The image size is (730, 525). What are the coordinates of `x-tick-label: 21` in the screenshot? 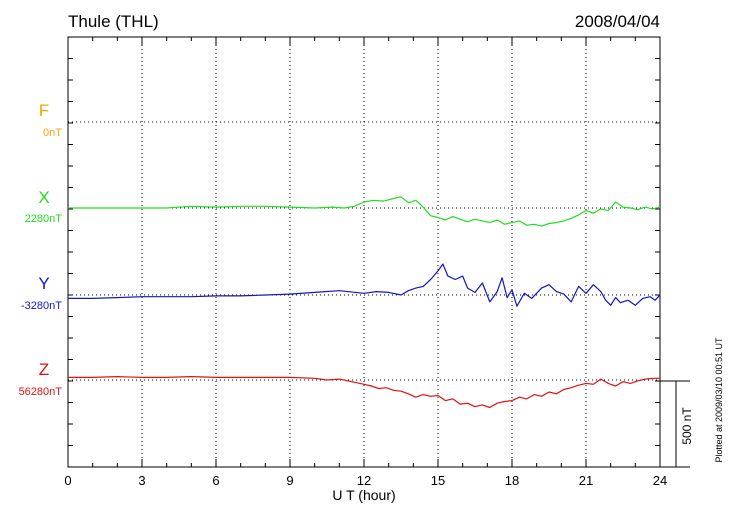 It's located at (586, 480).